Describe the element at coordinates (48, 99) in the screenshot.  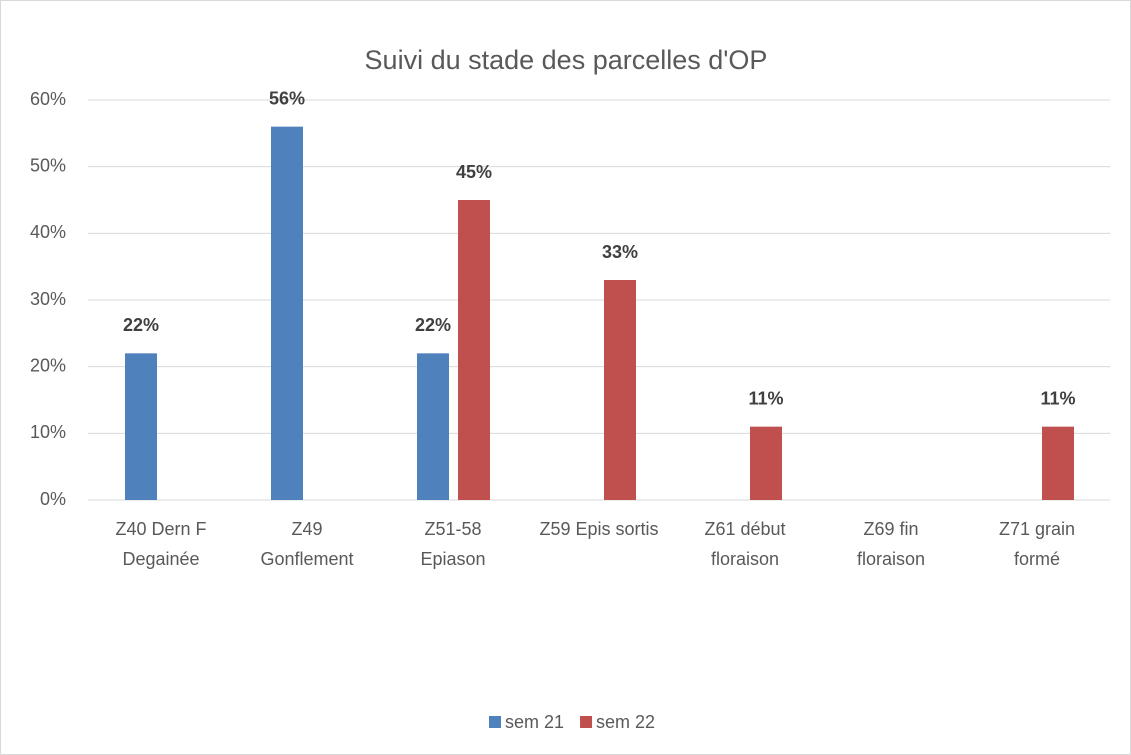
I see `y-tick-label: 60%` at that location.